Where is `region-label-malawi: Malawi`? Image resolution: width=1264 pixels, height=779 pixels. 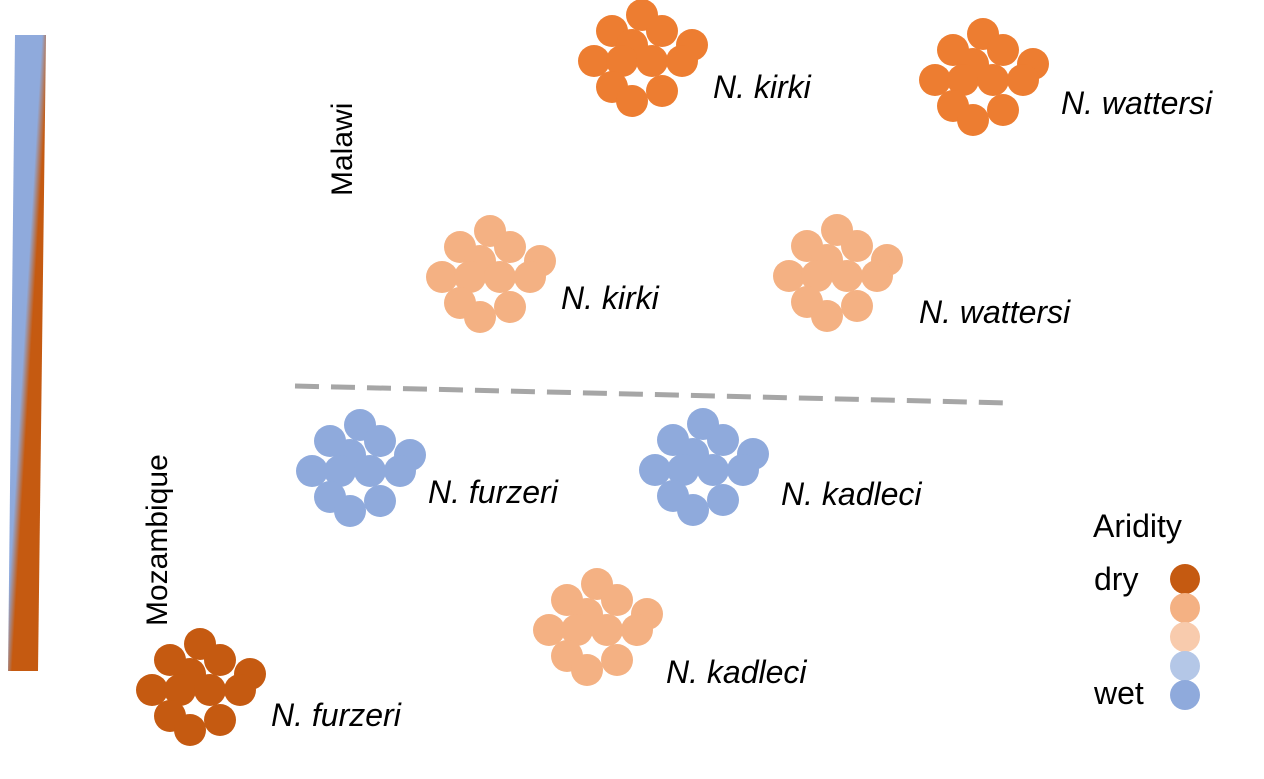
region-label-malawi: Malawi is located at coordinates (342, 149).